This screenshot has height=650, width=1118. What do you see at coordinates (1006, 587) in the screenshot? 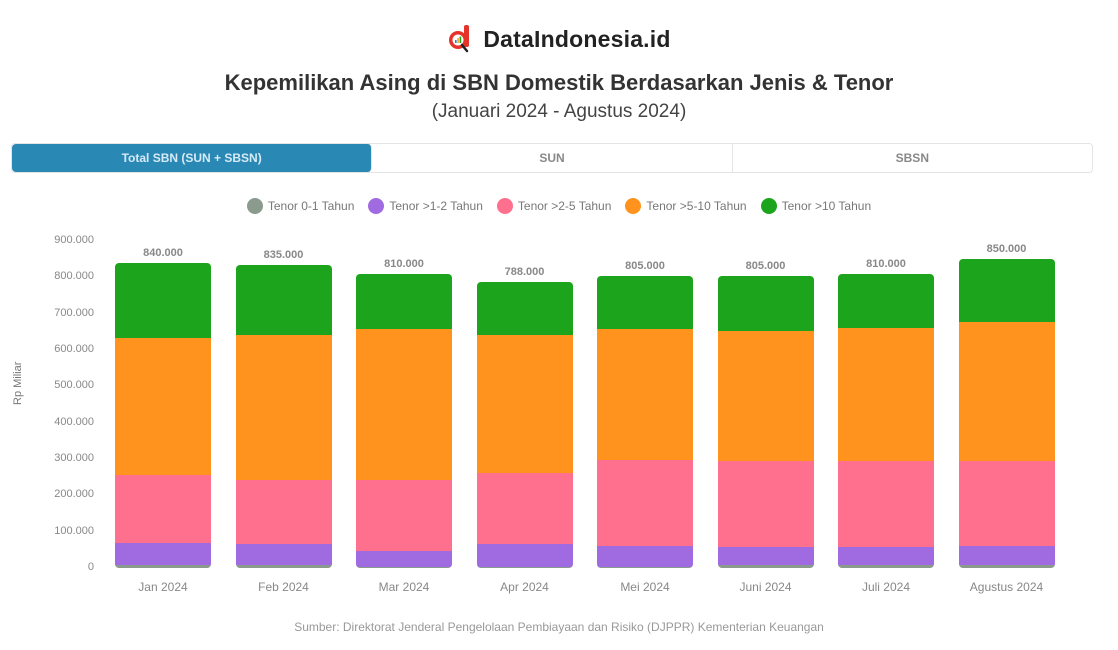
I see `x-tick-label: Agustus 2024` at bounding box center [1006, 587].